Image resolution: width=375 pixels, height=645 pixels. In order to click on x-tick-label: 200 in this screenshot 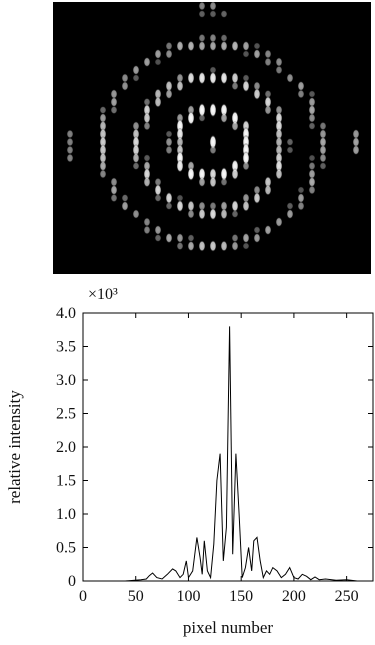, I will do `click(294, 596)`.